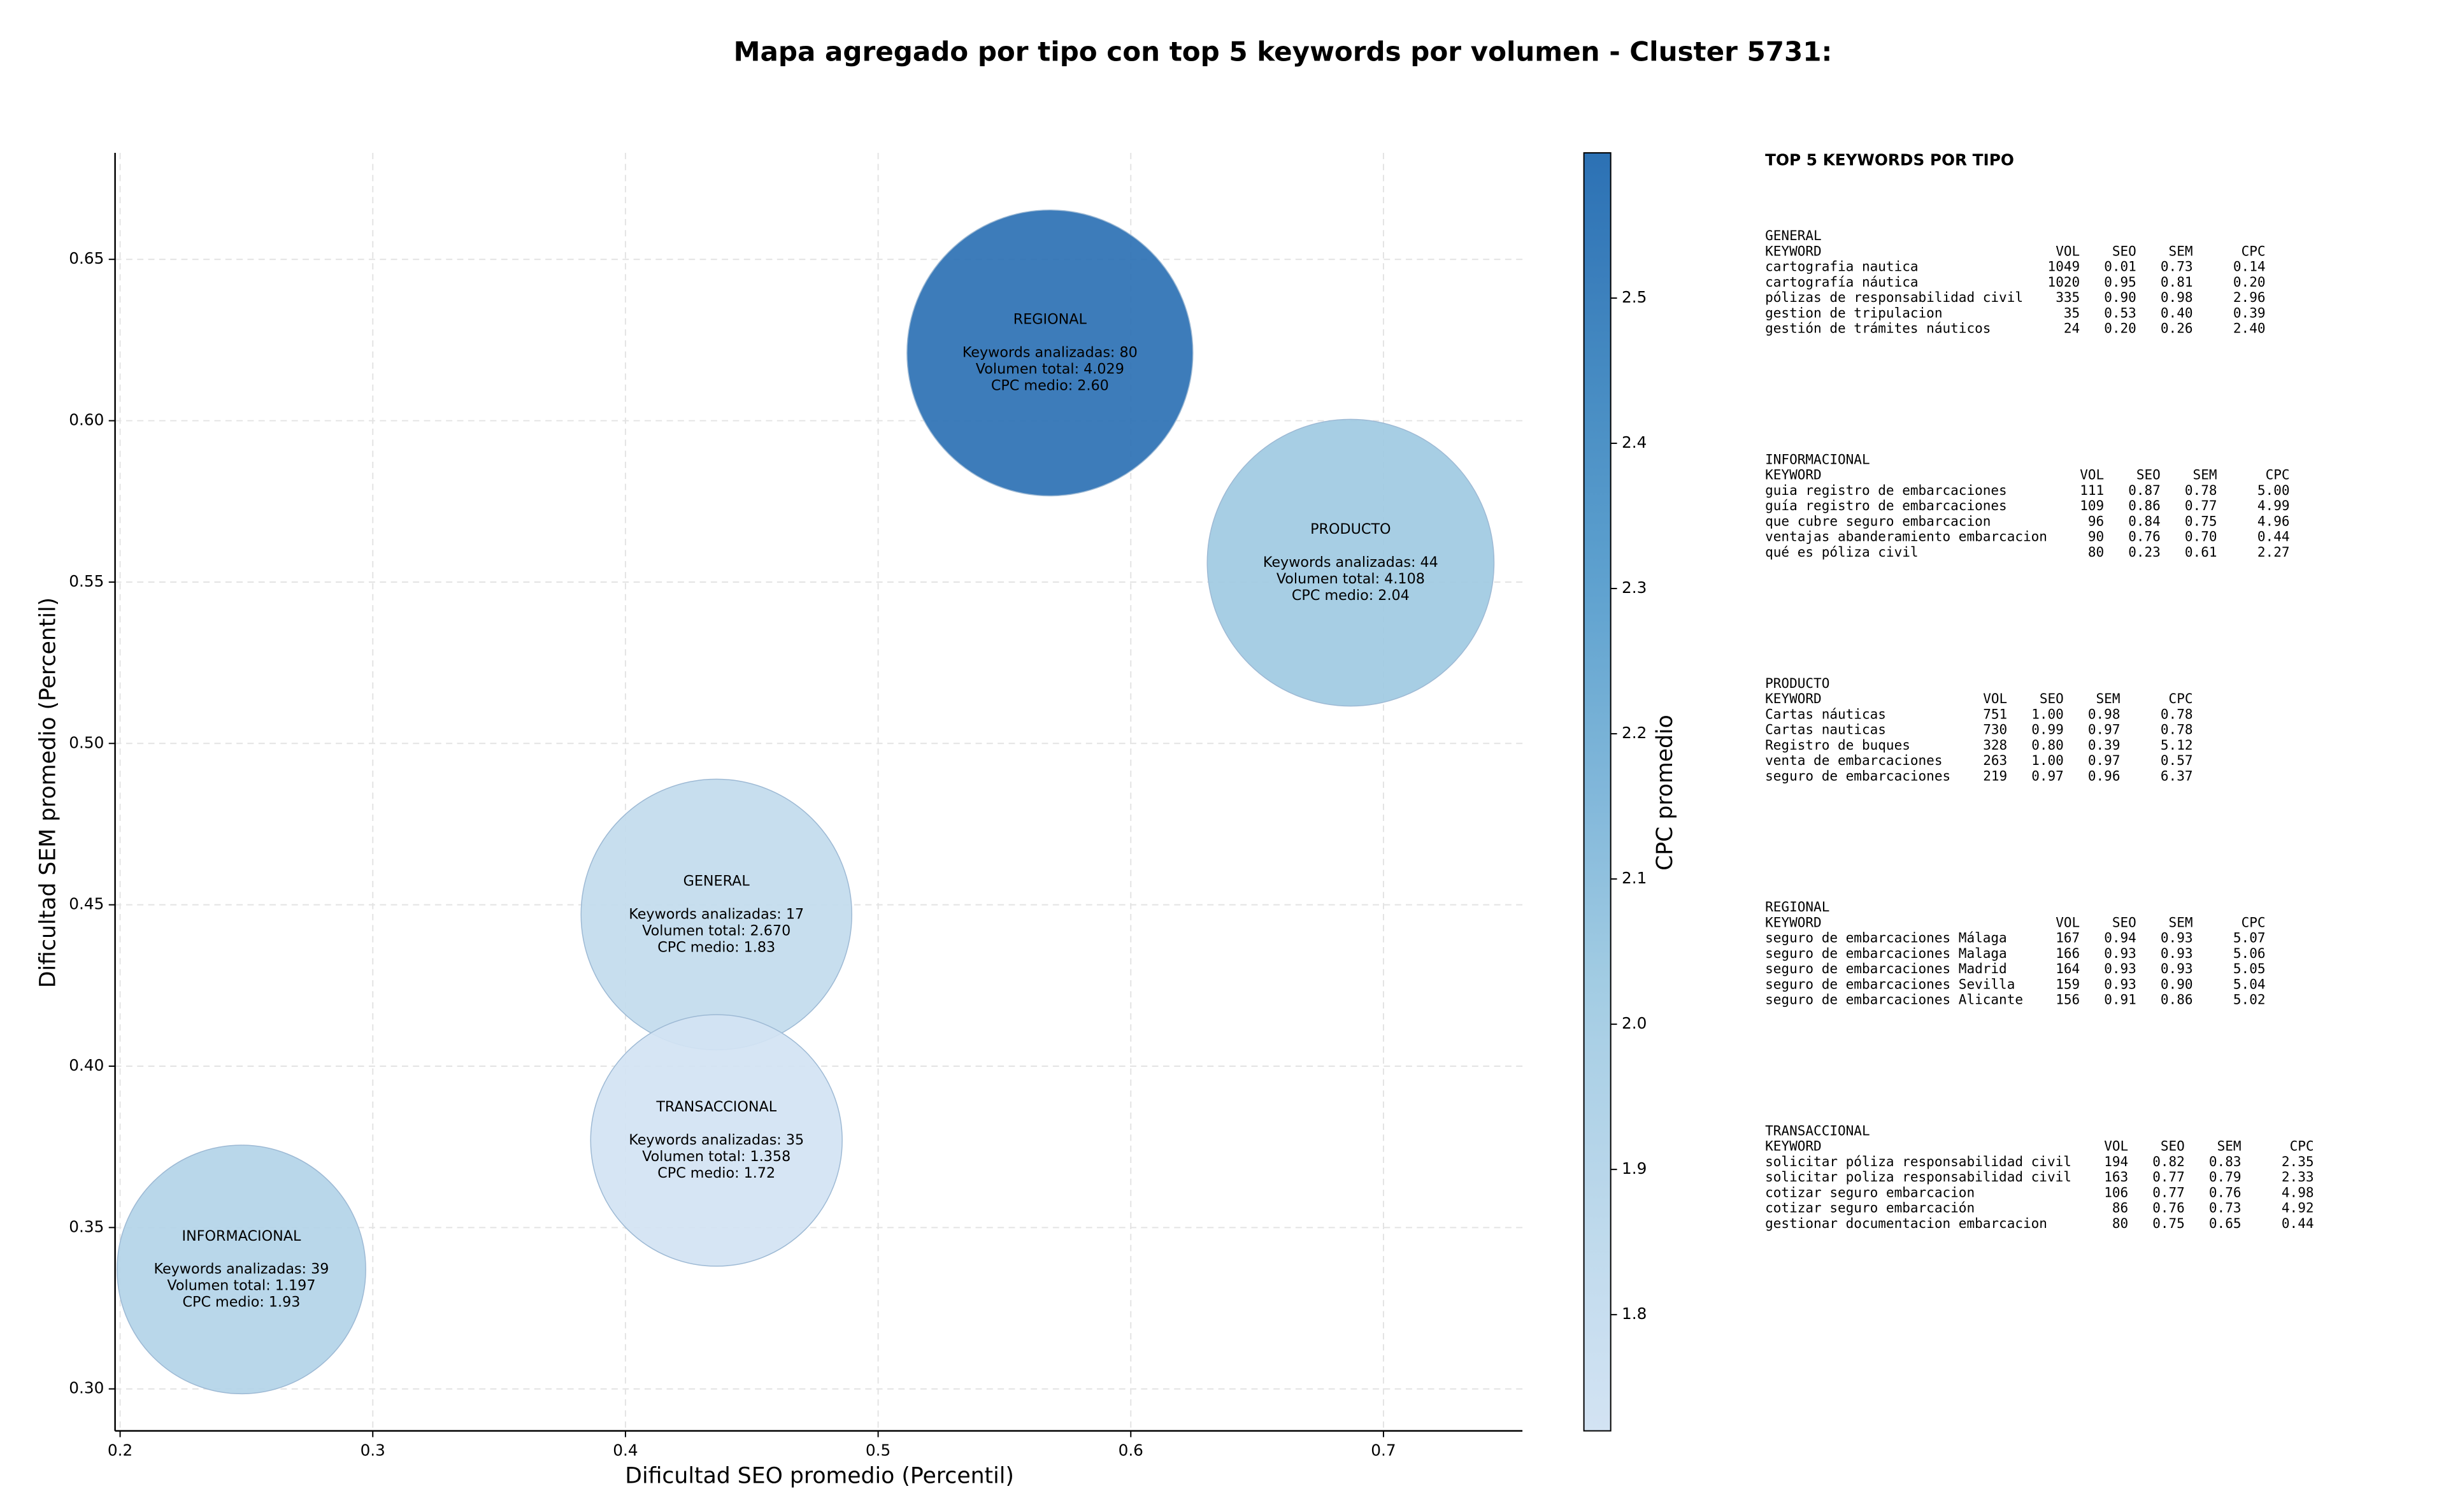 The width and height of the screenshot is (2446, 1512). What do you see at coordinates (2047, 745) in the screenshot?
I see `table-cell: 0.80` at bounding box center [2047, 745].